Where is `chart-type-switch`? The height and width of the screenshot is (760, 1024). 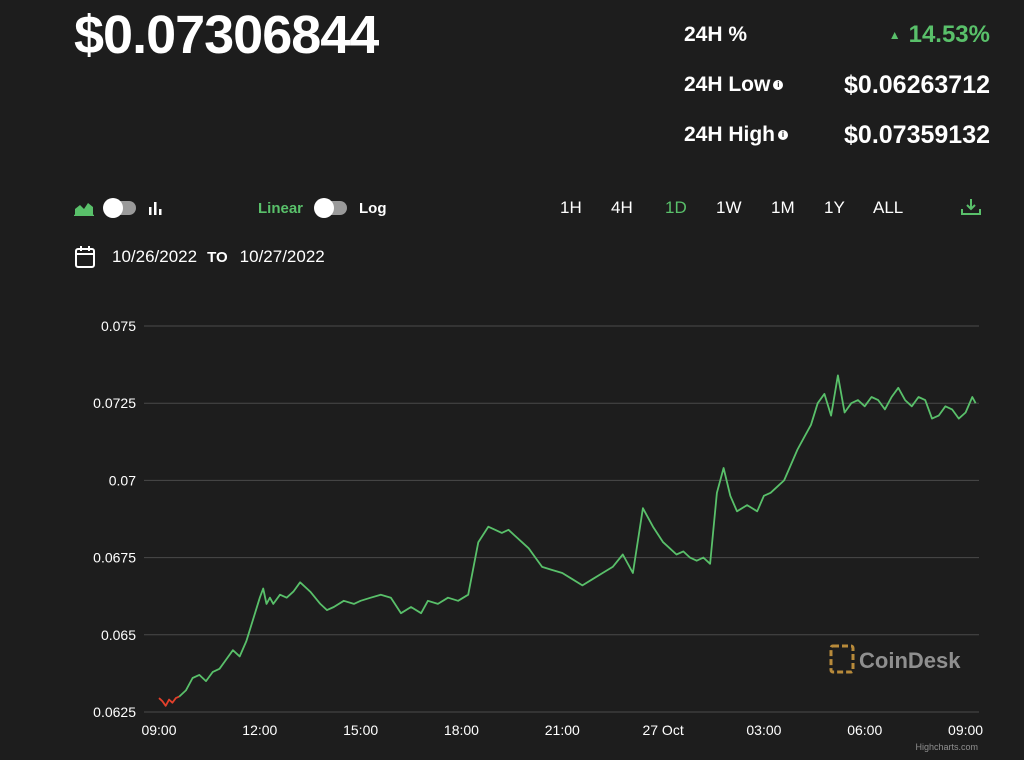
chart-type-switch is located at coordinates (119, 208).